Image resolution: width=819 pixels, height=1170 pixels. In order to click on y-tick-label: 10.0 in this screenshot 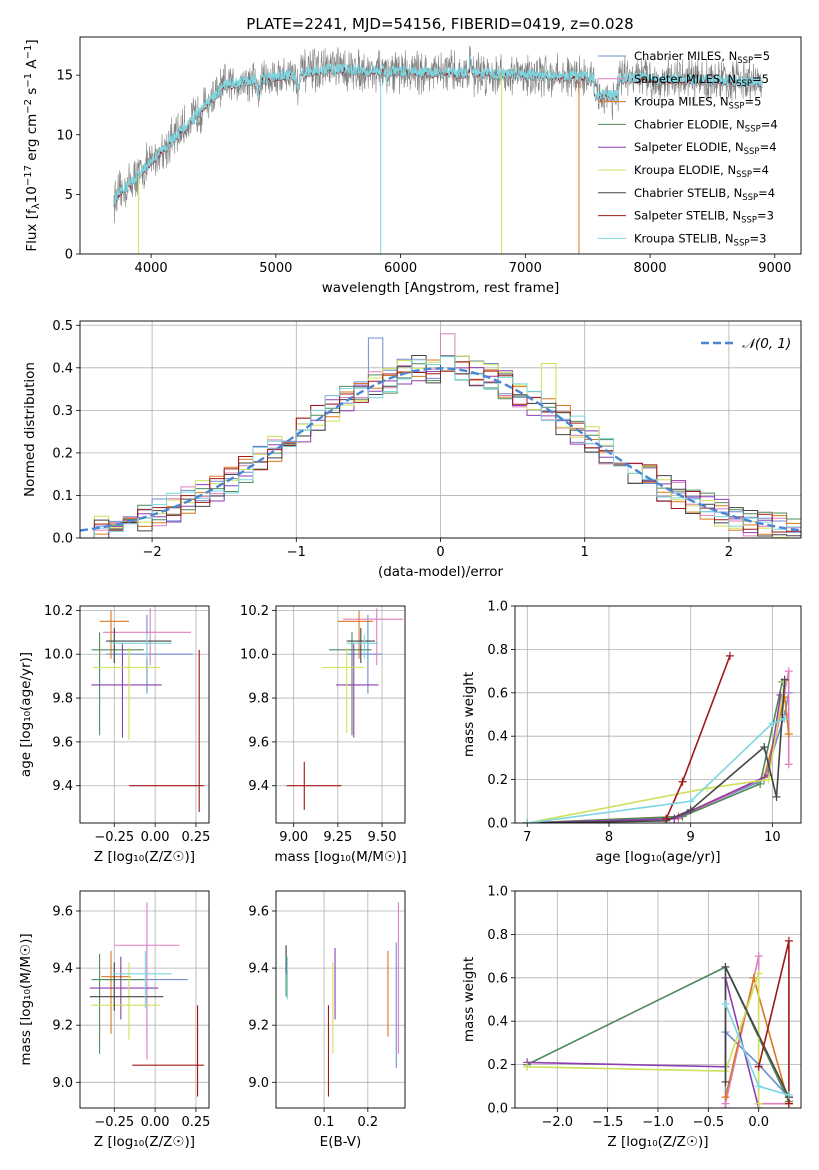, I will do `click(58, 655)`.